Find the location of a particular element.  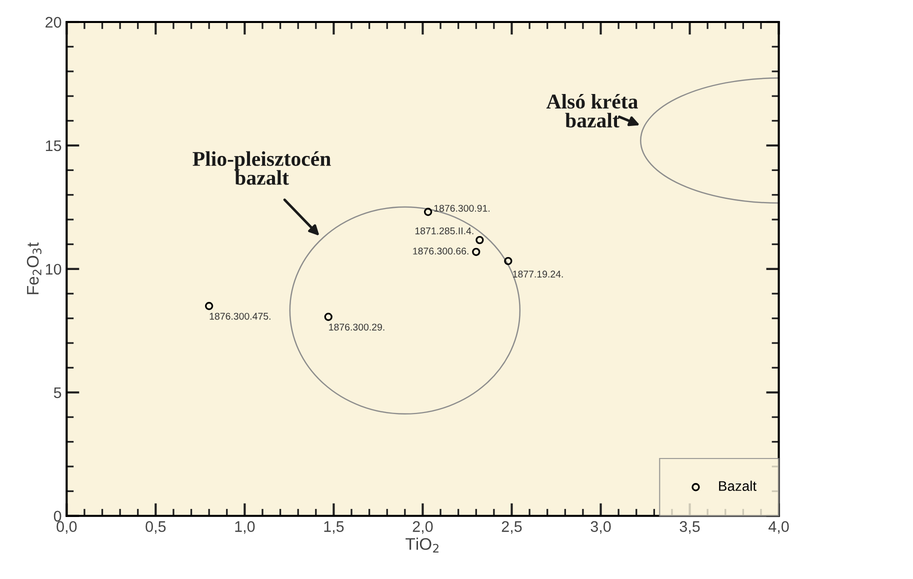

x-tick-label: 0,0 is located at coordinates (66, 527).